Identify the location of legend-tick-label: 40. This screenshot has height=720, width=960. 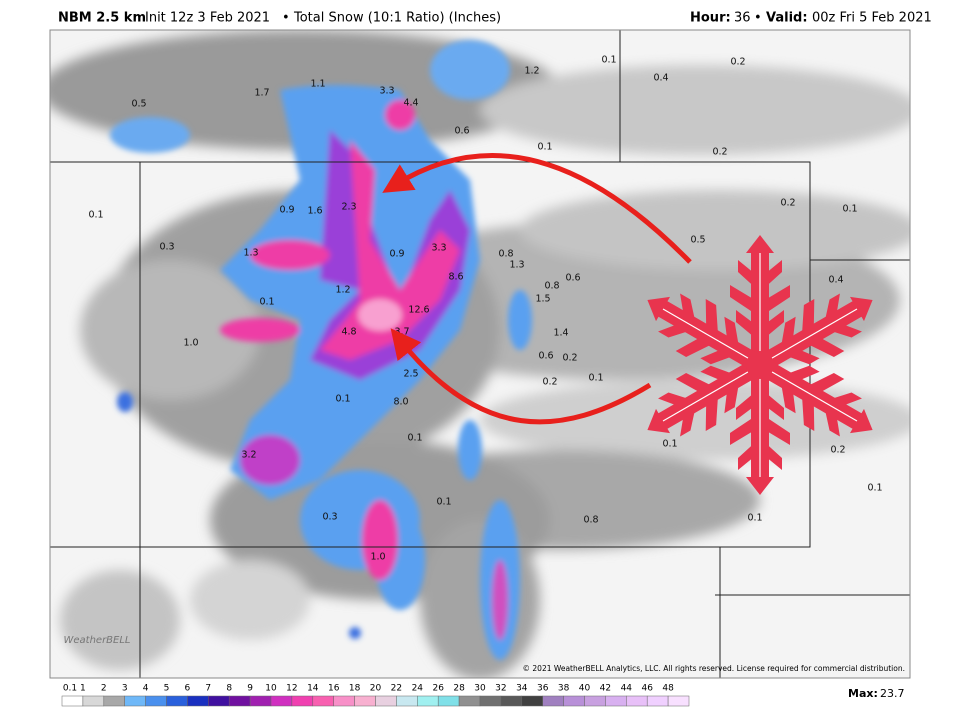
(585, 689).